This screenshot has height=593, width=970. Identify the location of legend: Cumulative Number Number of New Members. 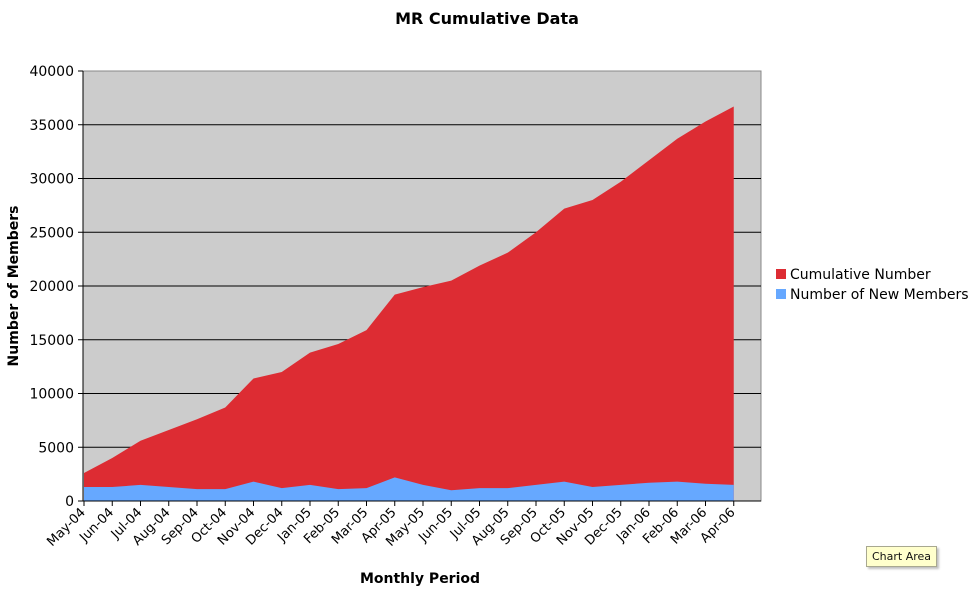
(872, 285).